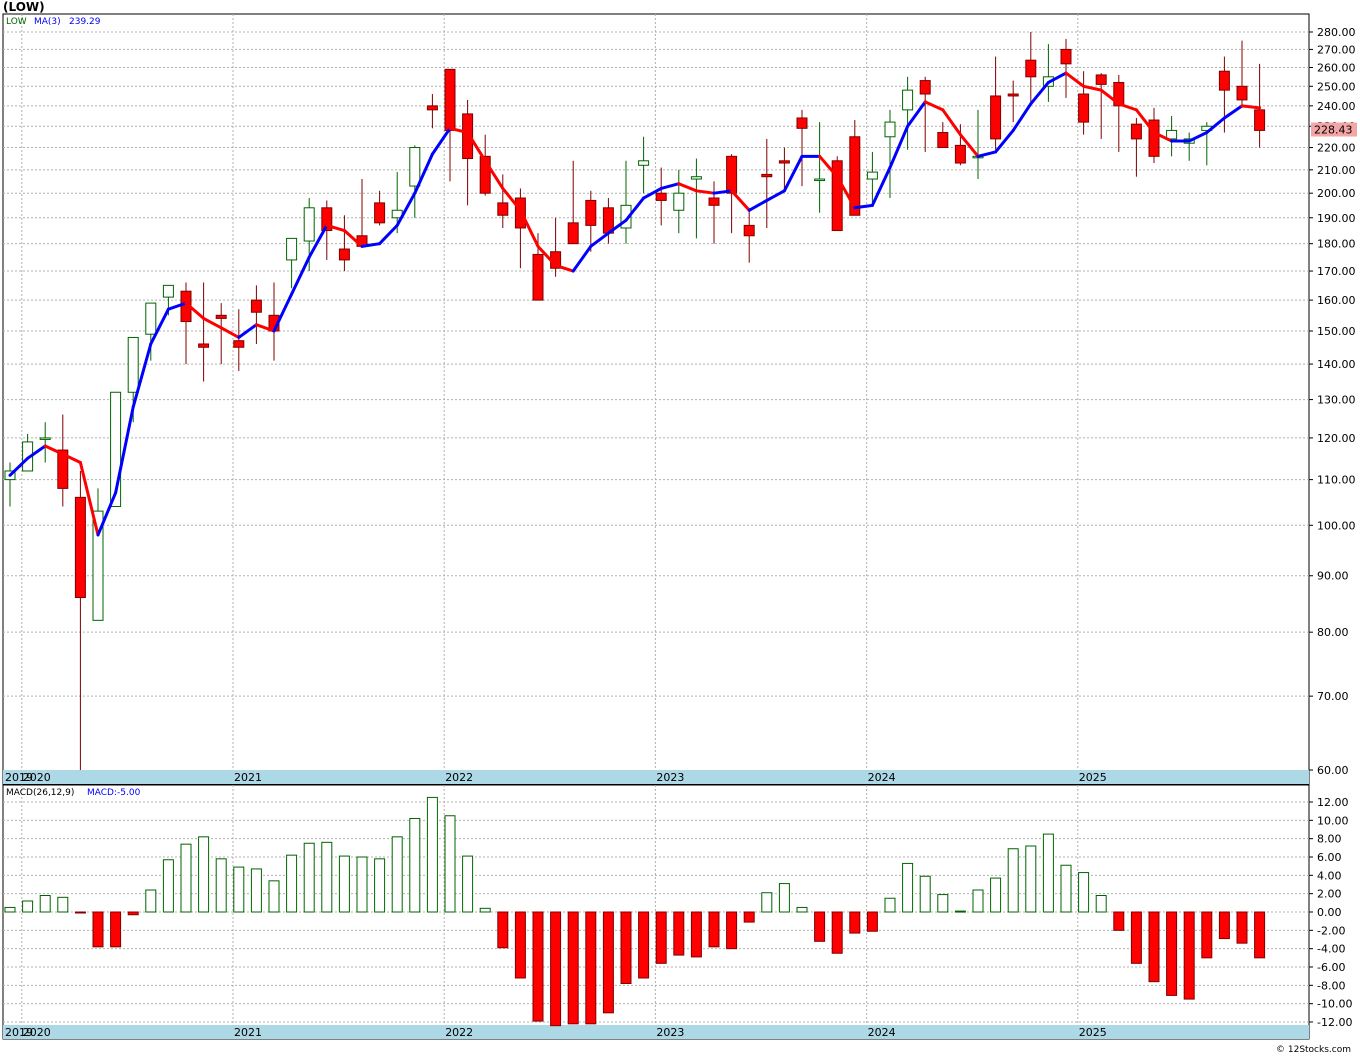 The height and width of the screenshot is (1056, 1360). I want to click on year-label: 2024, so click(882, 1032).